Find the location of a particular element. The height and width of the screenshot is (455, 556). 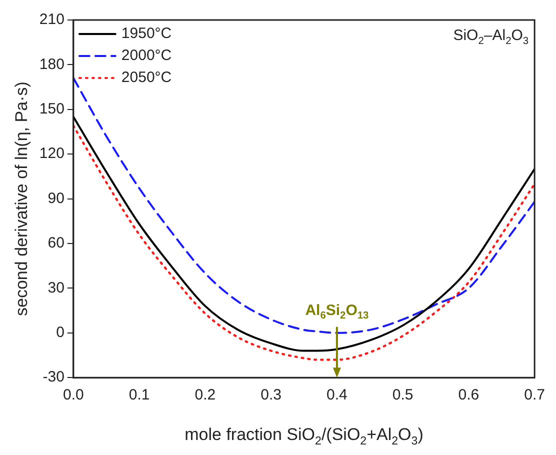

y-tick-label: 120 is located at coordinates (51, 153).